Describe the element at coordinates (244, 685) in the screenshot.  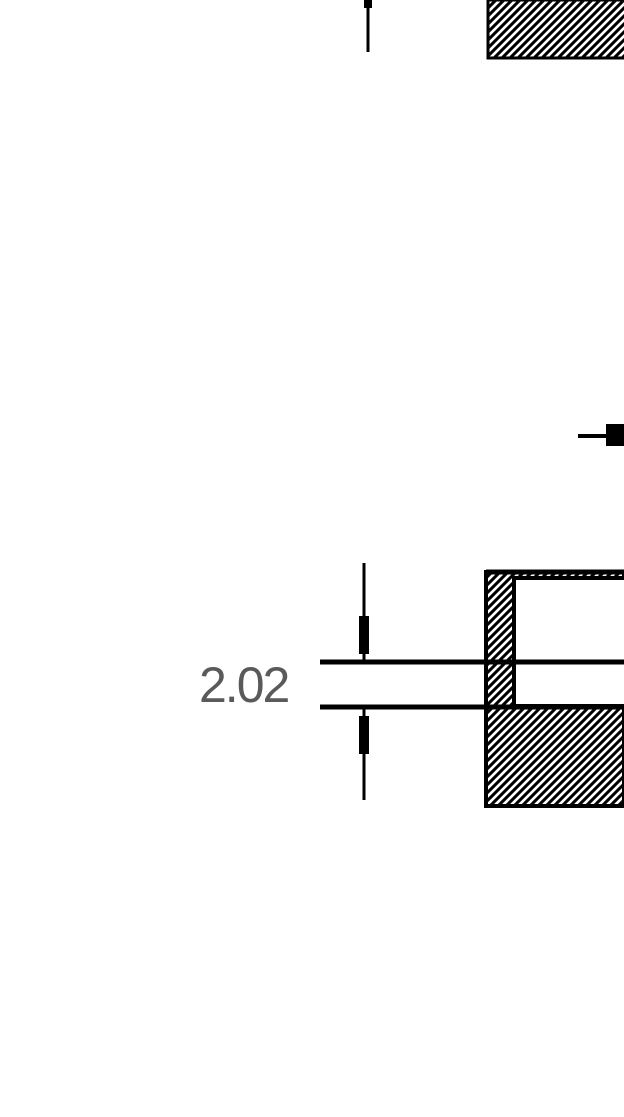
I see `dimension-label: 2.02` at that location.